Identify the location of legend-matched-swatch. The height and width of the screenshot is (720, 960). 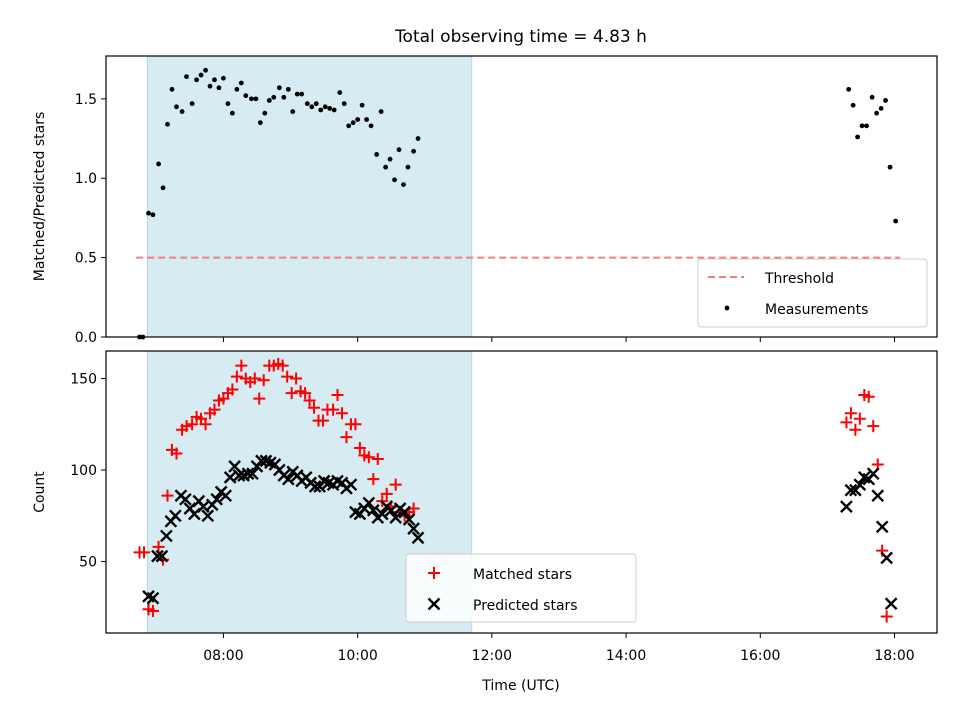
(434, 573).